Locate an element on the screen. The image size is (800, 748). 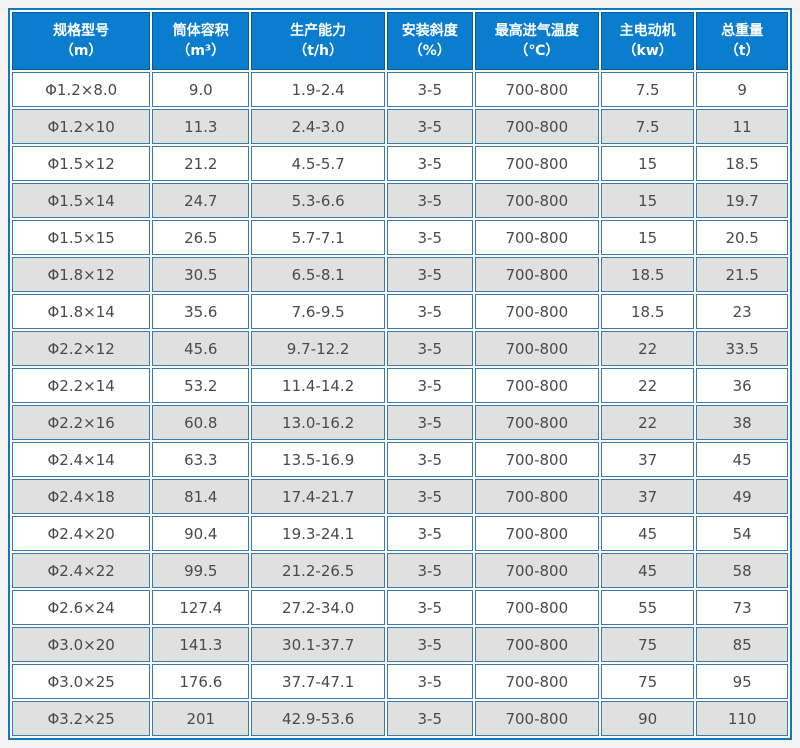
cell-r11-c6: 49 is located at coordinates (742, 496).